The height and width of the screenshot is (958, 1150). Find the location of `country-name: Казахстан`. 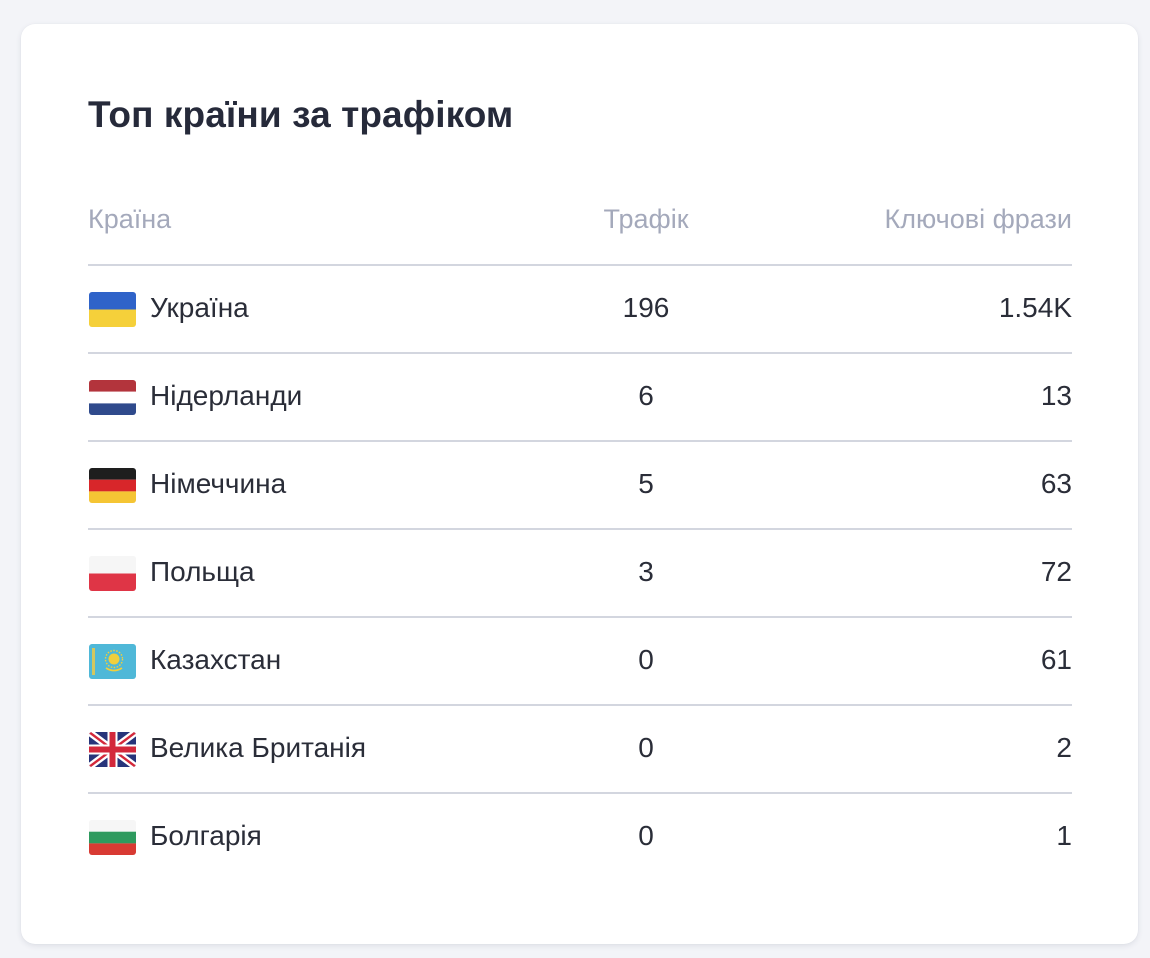

country-name: Казахстан is located at coordinates (216, 659).